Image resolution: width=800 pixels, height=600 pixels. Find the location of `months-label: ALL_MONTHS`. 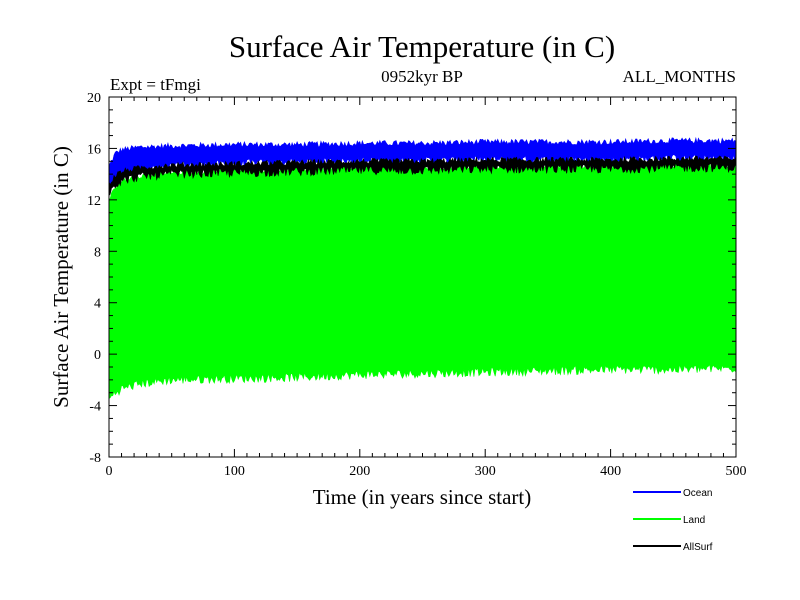

months-label: ALL_MONTHS is located at coordinates (679, 76).